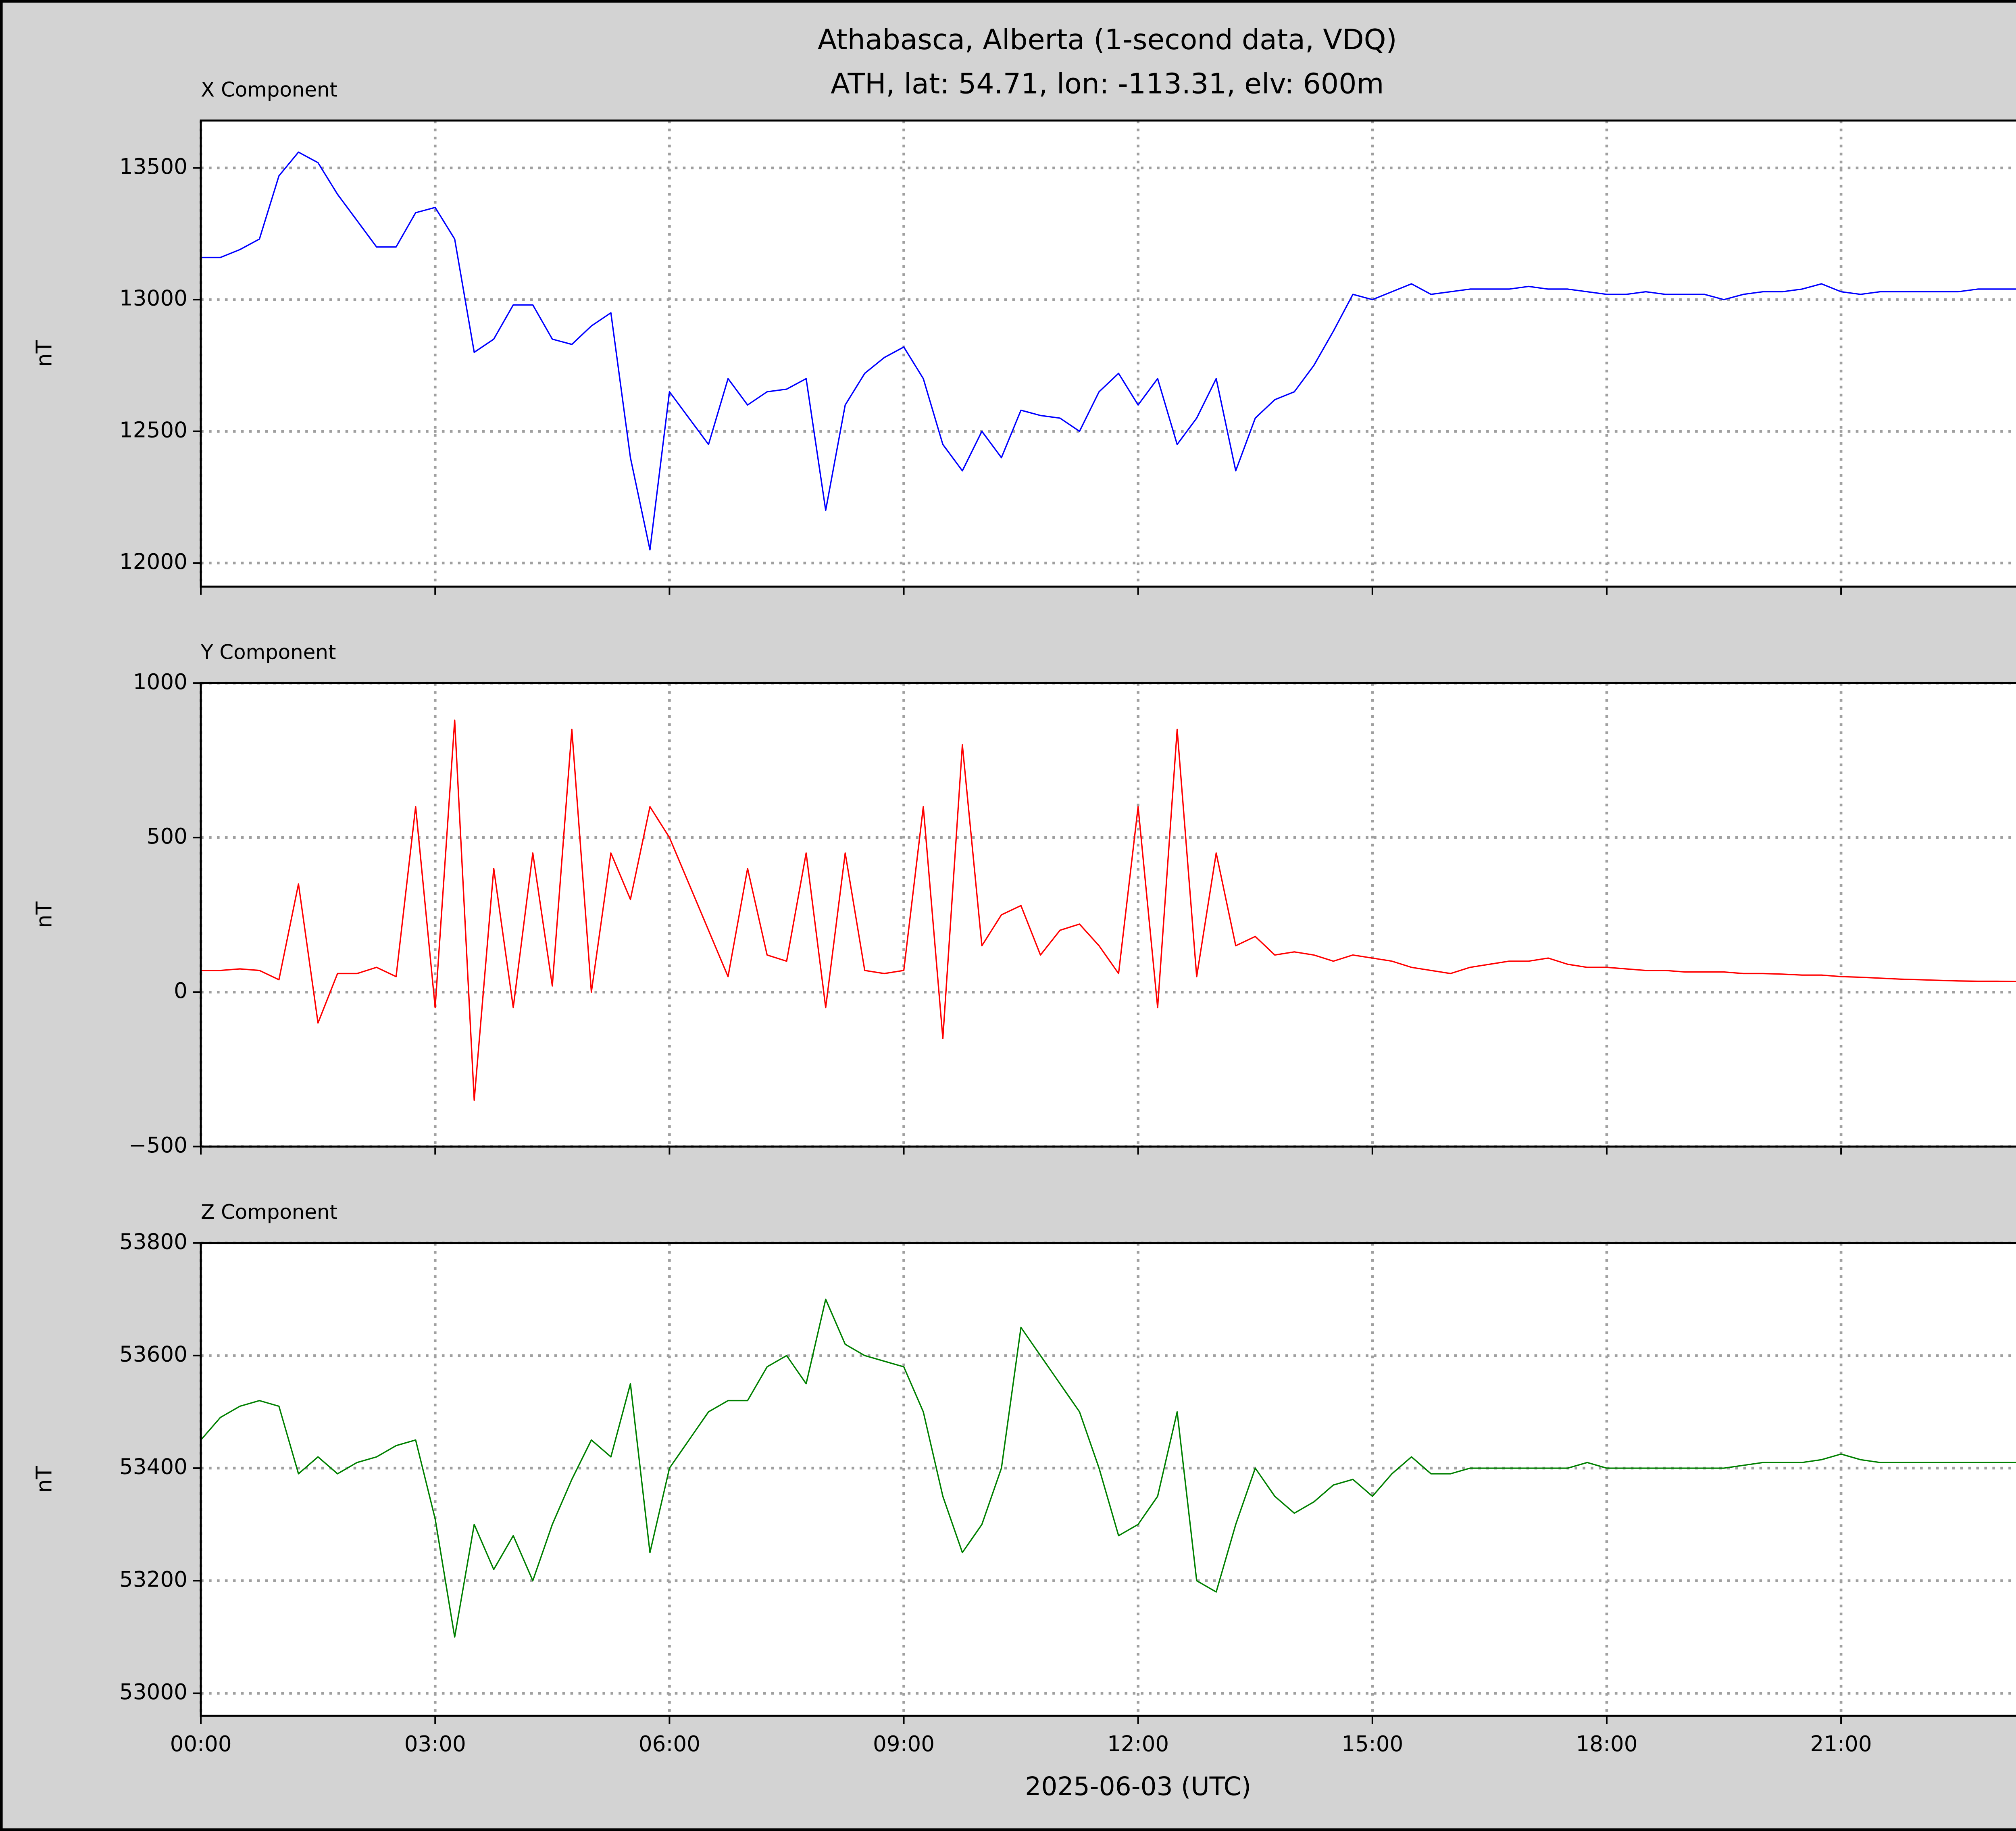 This screenshot has width=2016, height=1831. What do you see at coordinates (1372, 1743) in the screenshot?
I see `x-tick-label: 15:00` at bounding box center [1372, 1743].